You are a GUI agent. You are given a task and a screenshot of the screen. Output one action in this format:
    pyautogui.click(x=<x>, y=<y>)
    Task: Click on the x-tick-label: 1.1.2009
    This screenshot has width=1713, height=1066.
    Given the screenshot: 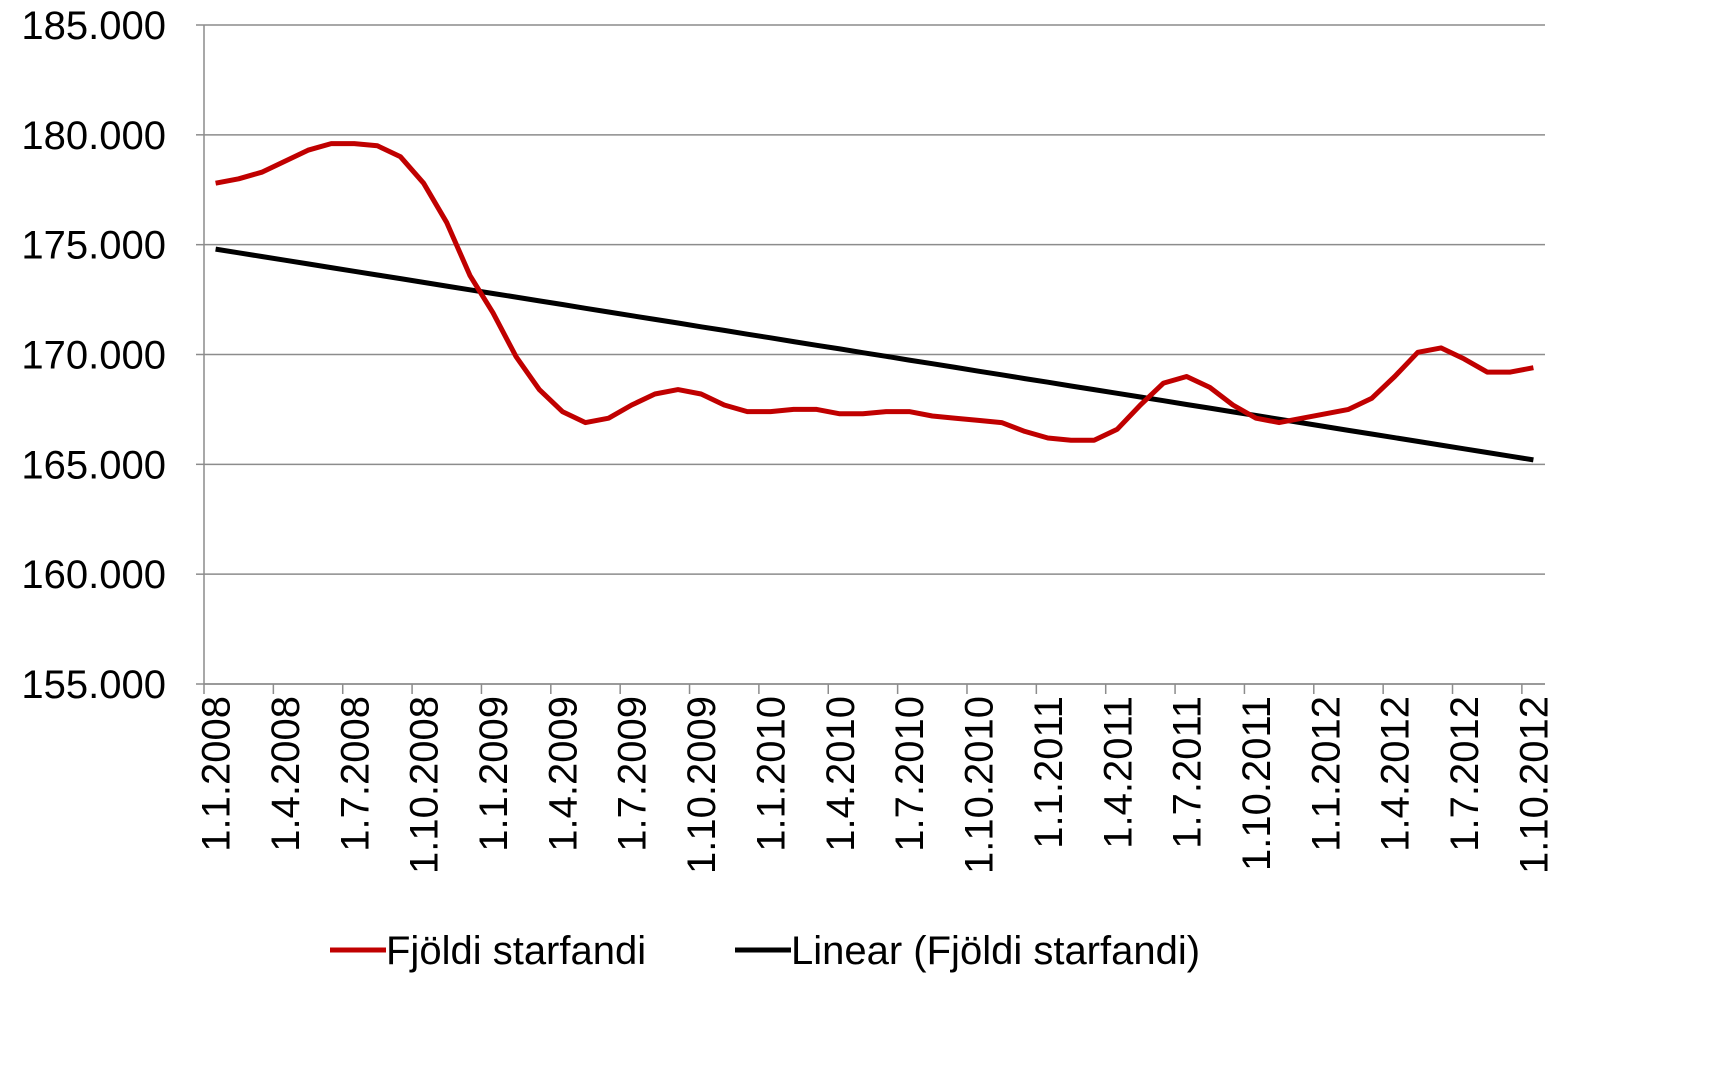 What is the action you would take?
    pyautogui.click(x=494, y=774)
    